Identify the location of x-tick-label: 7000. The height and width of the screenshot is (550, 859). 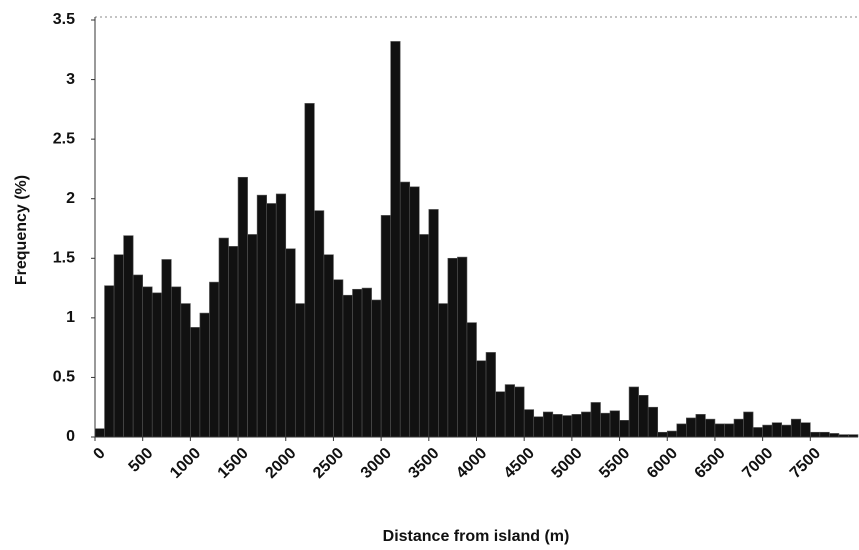
(757, 463).